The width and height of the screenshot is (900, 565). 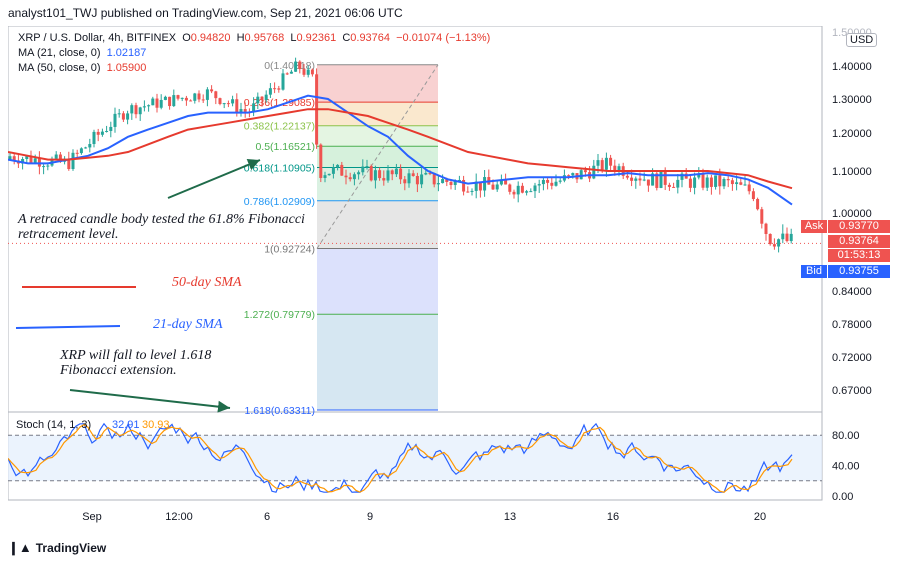 What do you see at coordinates (814, 226) in the screenshot?
I see `ask-label: Ask` at bounding box center [814, 226].